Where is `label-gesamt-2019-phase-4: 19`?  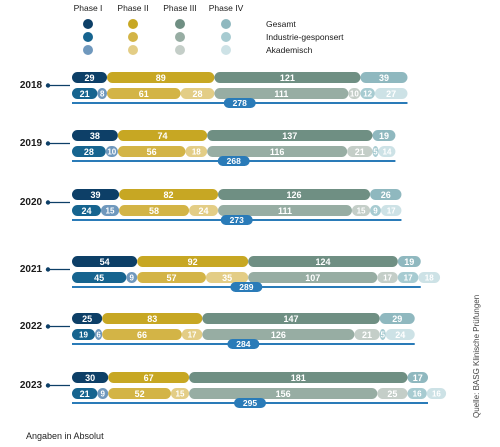
label-gesamt-2019-phase-4: 19 is located at coordinates (384, 136).